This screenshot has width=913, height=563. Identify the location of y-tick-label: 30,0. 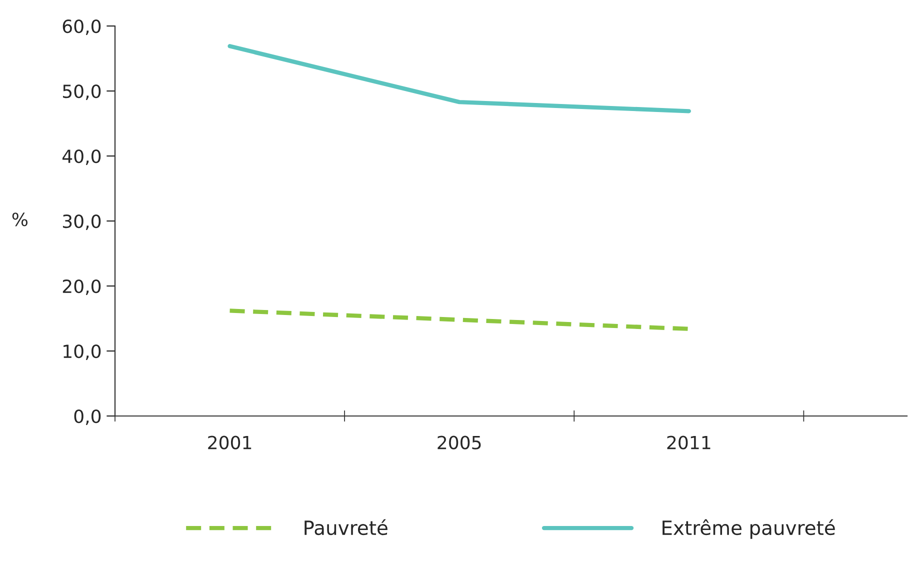
(81, 222).